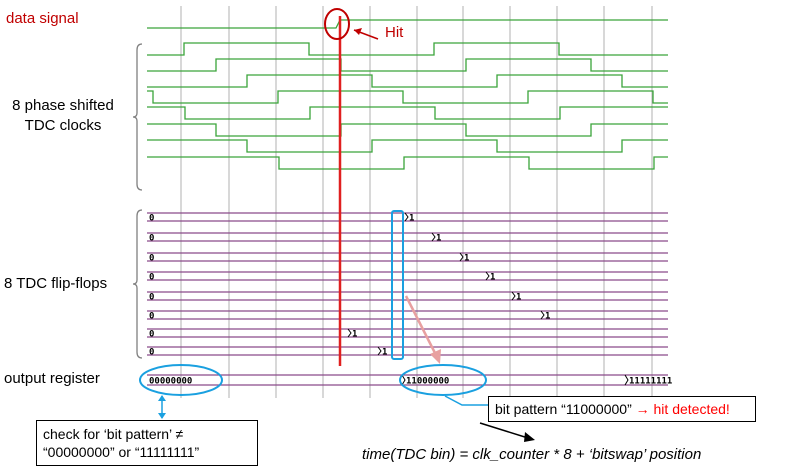  Describe the element at coordinates (384, 353) in the screenshot. I see `ff-transition-value-7: 1` at that location.